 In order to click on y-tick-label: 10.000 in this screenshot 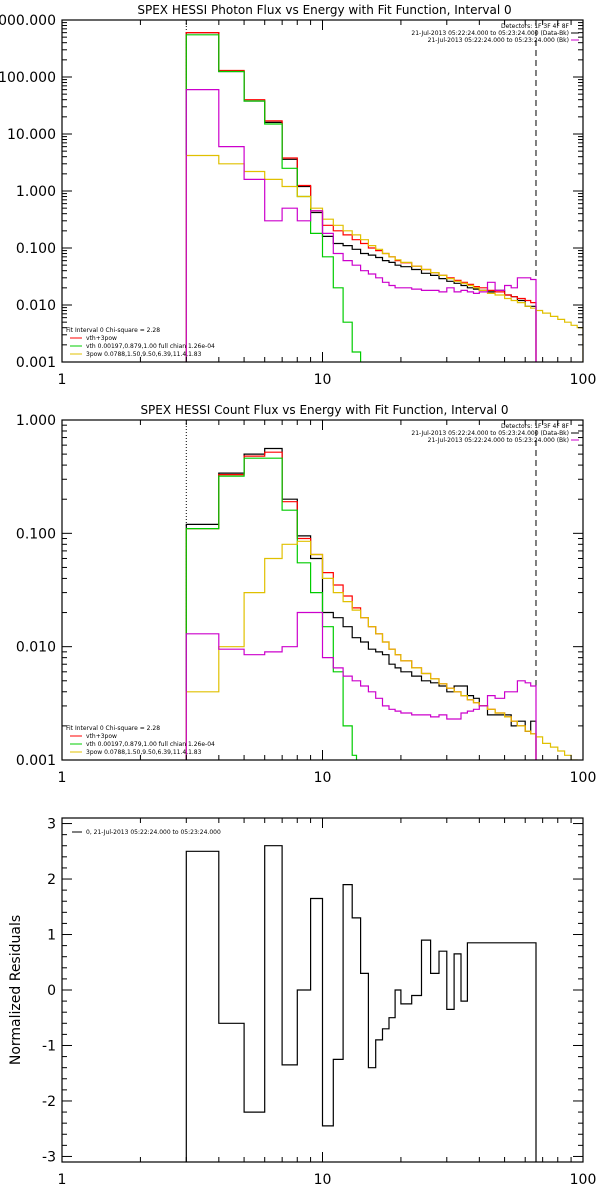, I will do `click(31, 135)`.